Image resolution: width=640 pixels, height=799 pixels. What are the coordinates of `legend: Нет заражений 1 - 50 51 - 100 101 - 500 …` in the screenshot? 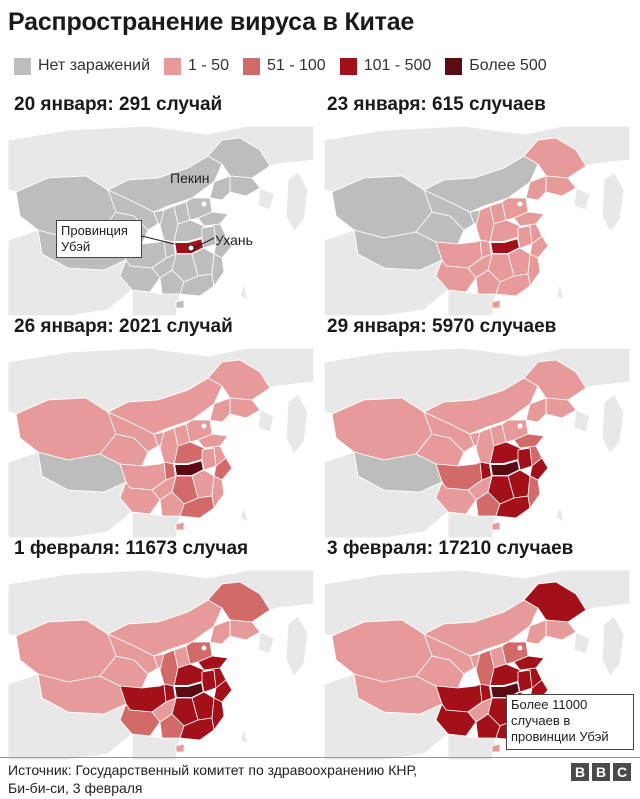 It's located at (287, 66).